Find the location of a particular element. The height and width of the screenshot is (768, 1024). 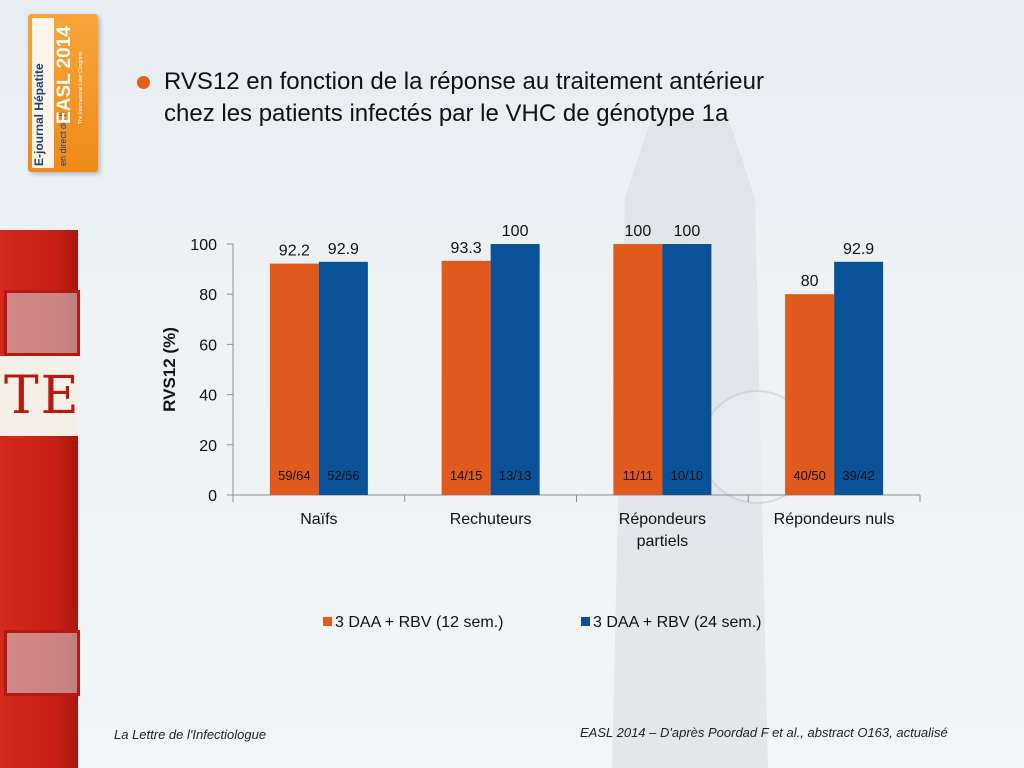

bar-value-label: 80 is located at coordinates (810, 281).